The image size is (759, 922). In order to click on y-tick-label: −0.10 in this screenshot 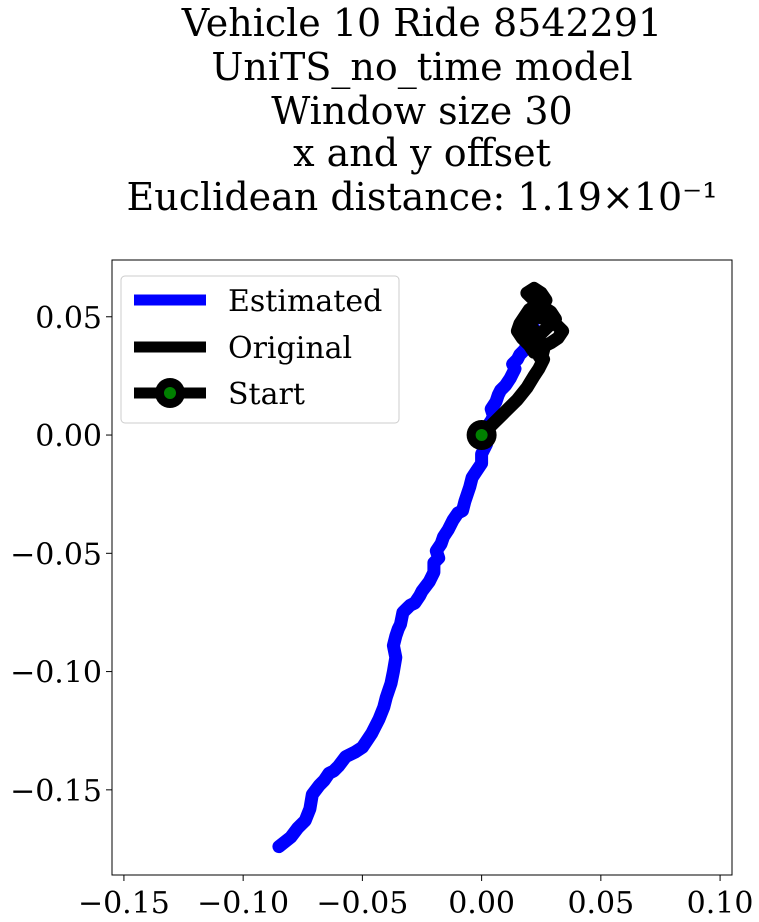, I will do `click(56, 673)`.